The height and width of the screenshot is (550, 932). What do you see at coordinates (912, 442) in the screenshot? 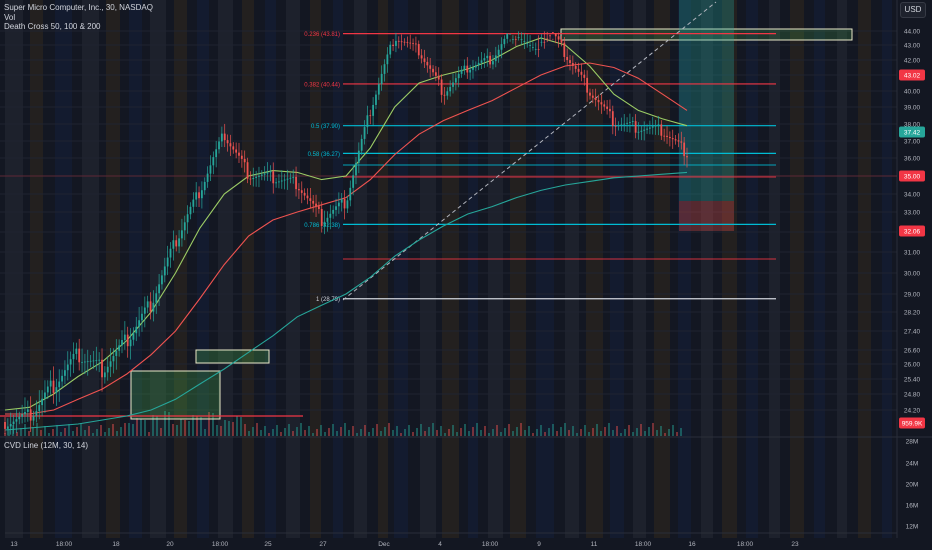
I see `cvd-tick-label: 28M` at bounding box center [912, 442].